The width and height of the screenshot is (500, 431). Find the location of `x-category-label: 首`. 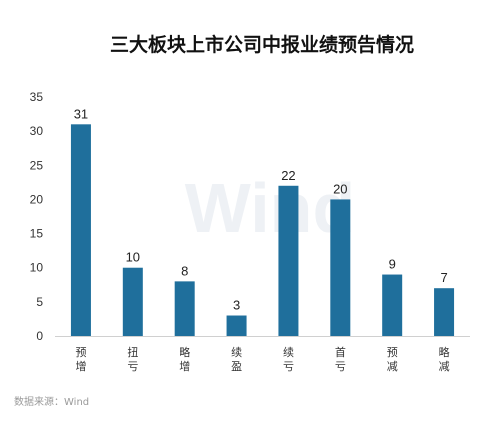

x-category-label: 首 is located at coordinates (340, 352).